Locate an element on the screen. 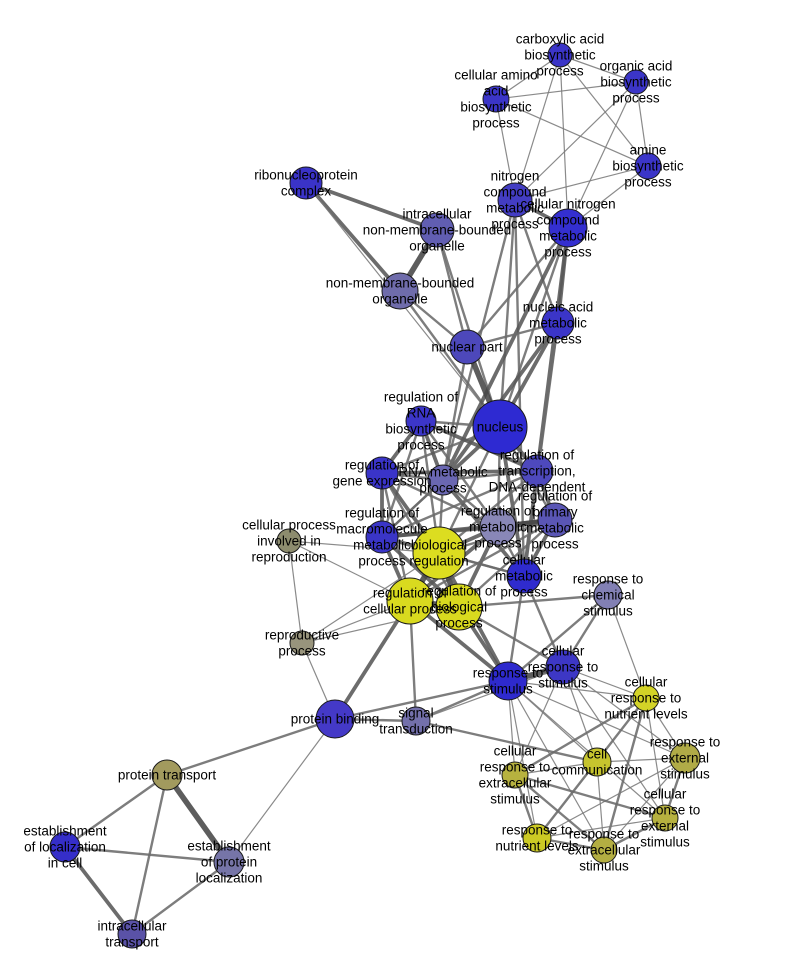 Image resolution: width=786 pixels, height=971 pixels. node-carboxylic: carboxylic acid biosynthetic process is located at coordinates (560, 55).